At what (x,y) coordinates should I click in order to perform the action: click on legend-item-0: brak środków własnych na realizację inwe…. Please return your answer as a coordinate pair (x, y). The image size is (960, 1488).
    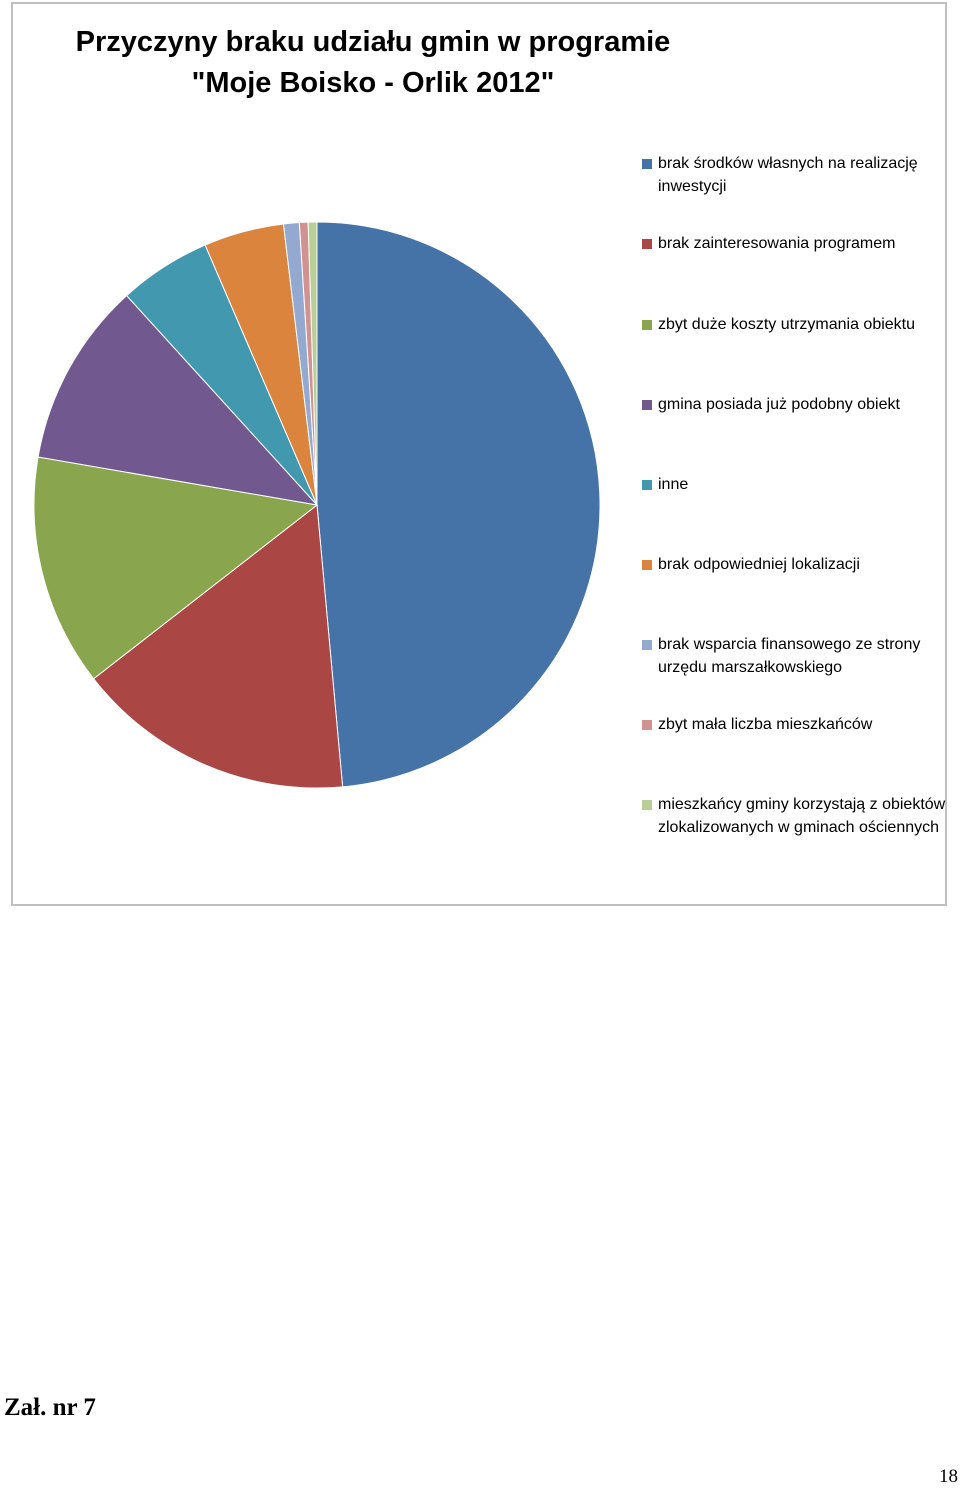
    Looking at the image, I should click on (797, 175).